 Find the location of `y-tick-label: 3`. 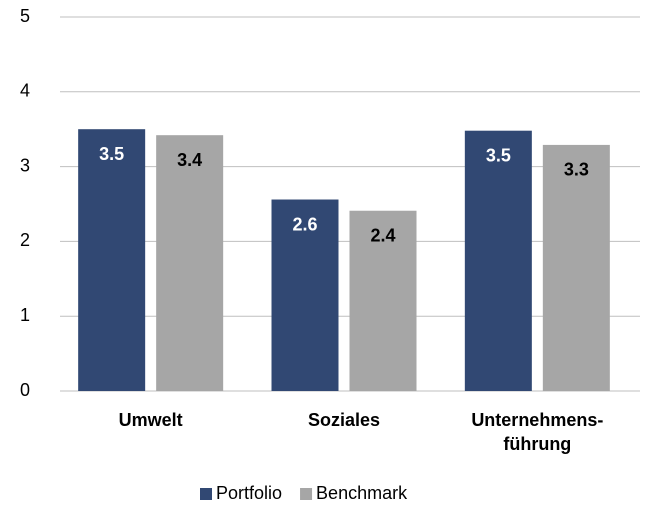

y-tick-label: 3 is located at coordinates (25, 165).